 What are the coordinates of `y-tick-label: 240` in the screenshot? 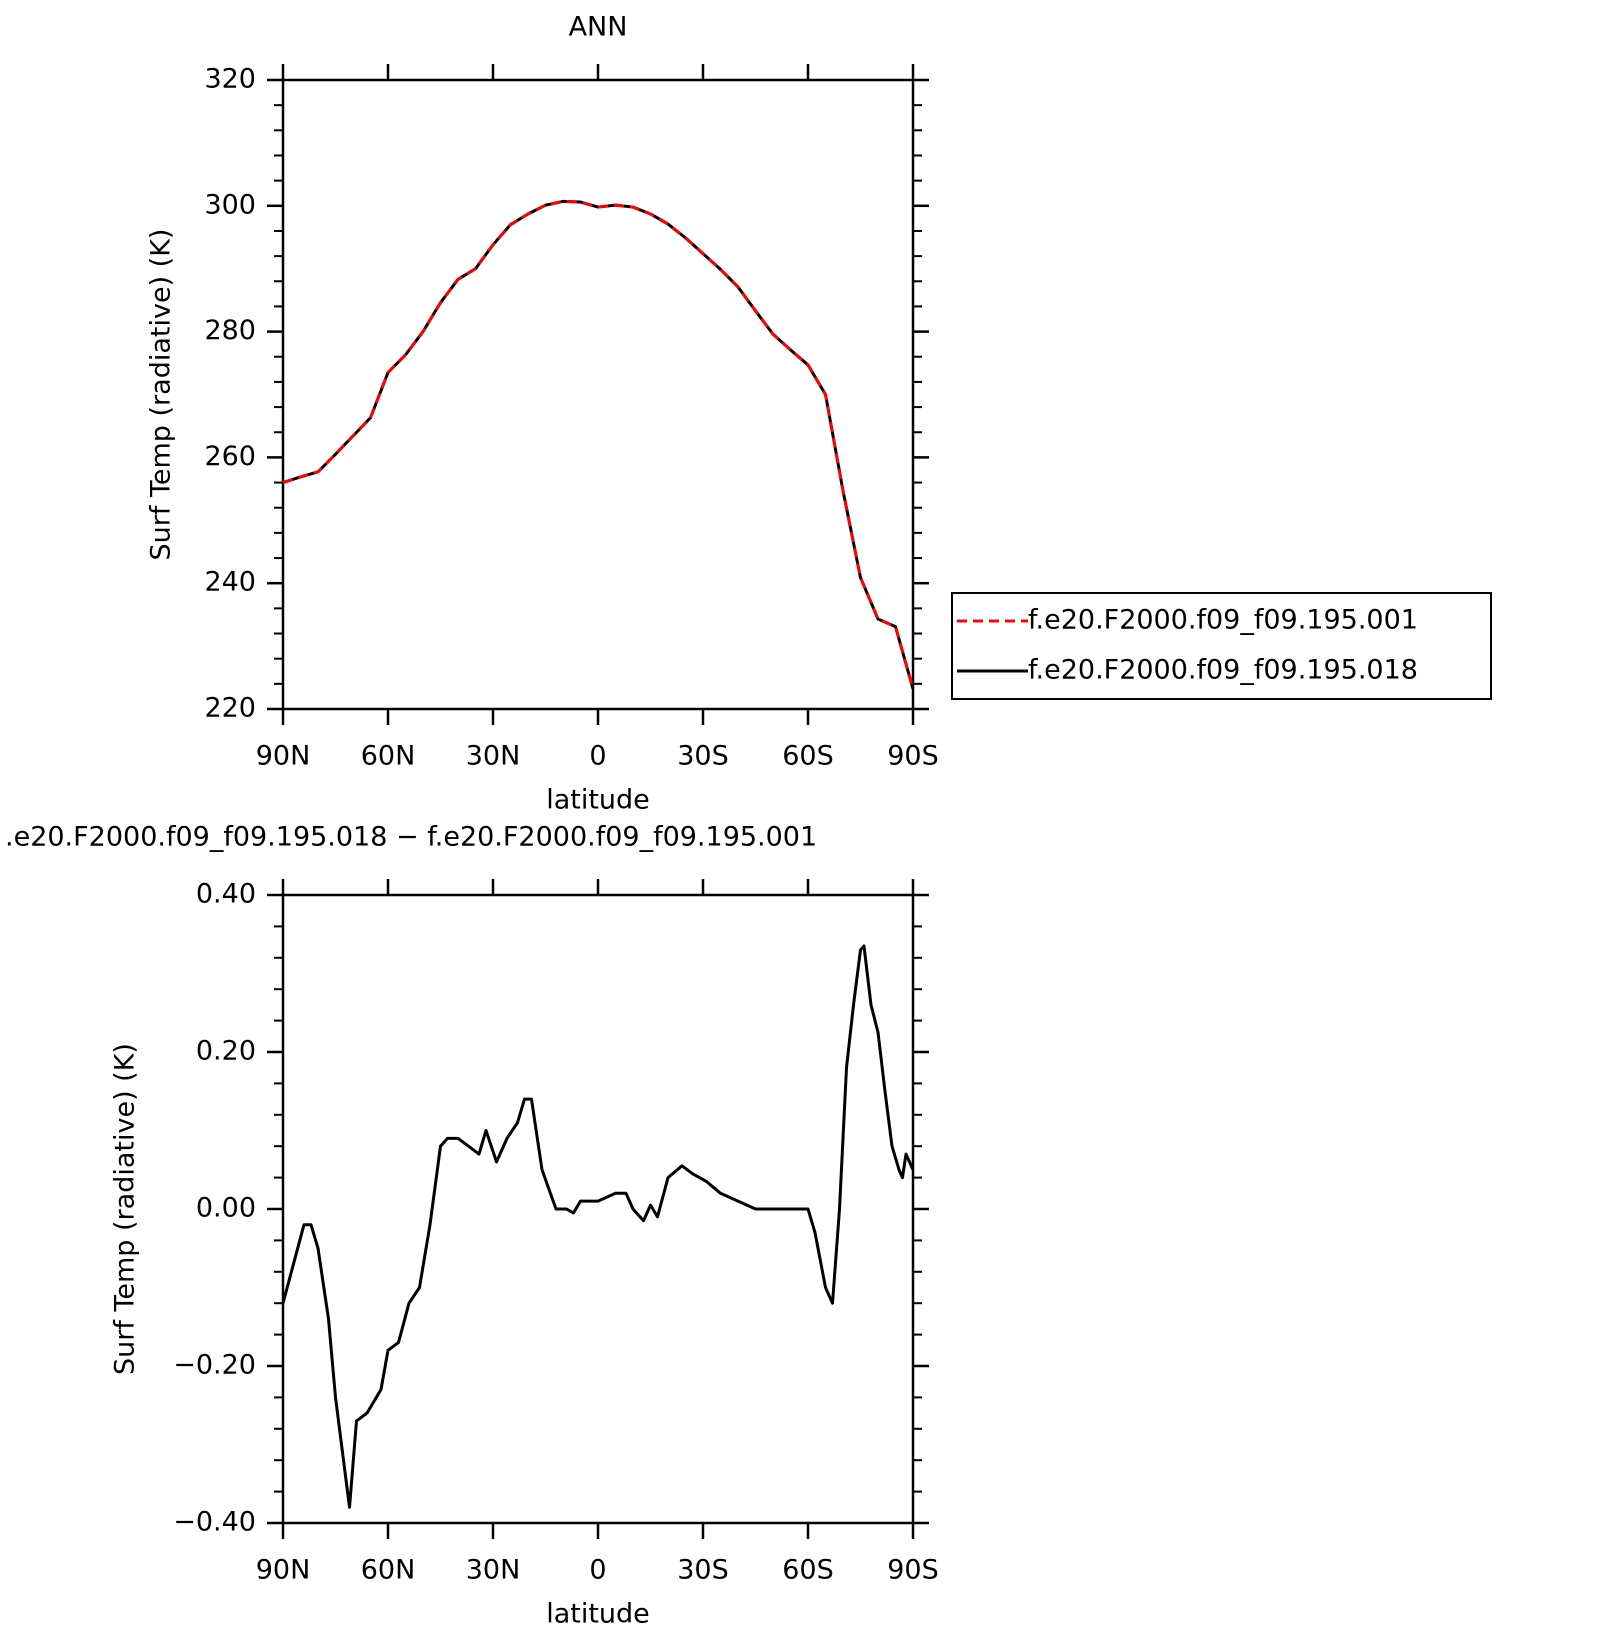 It's located at (230, 582).